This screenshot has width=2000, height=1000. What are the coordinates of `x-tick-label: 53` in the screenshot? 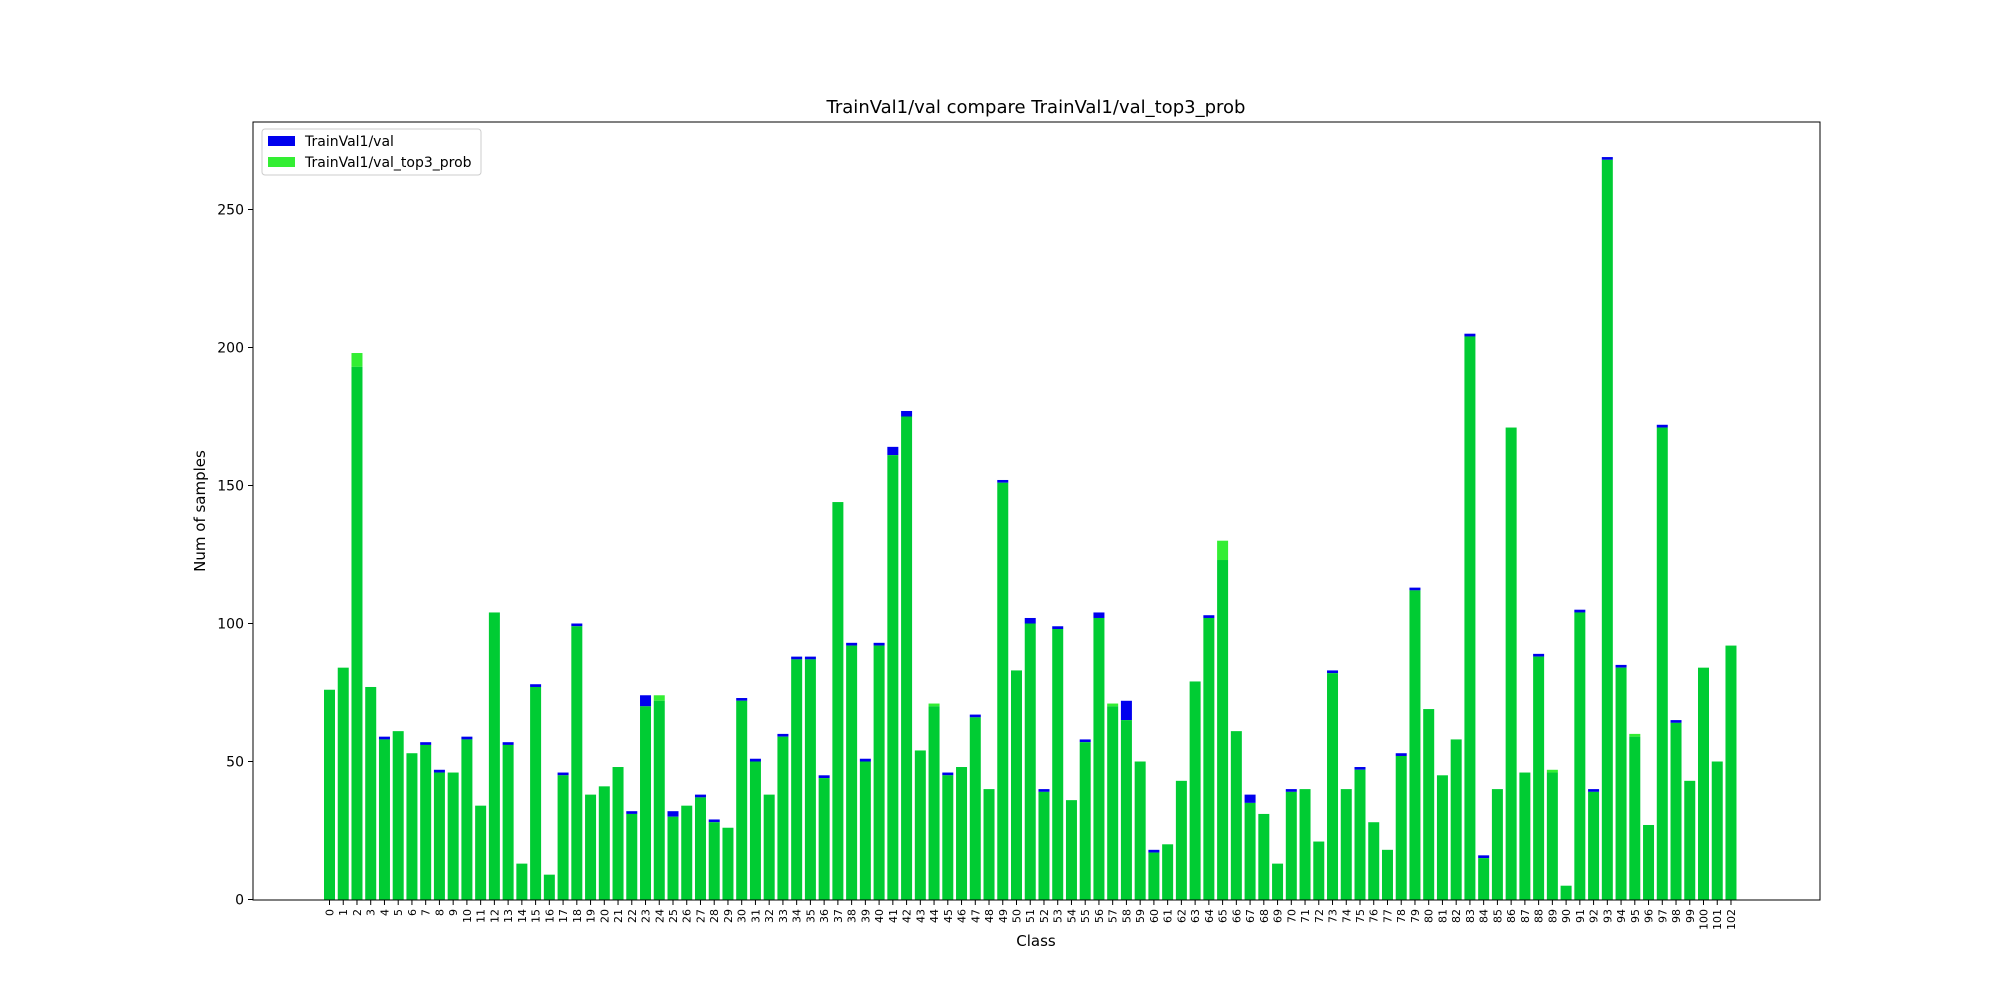 It's located at (1058, 916).